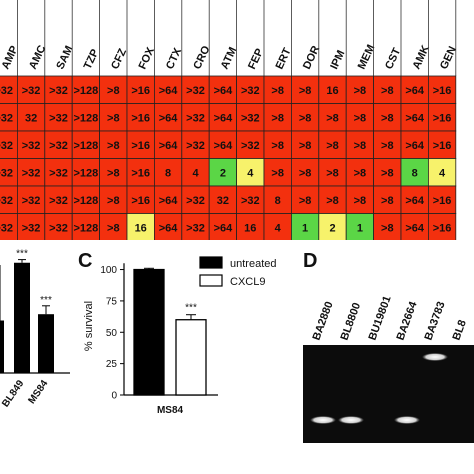 The width and height of the screenshot is (474, 474). Describe the element at coordinates (442, 144) in the screenshot. I see `cell-r2-c16` at that location.